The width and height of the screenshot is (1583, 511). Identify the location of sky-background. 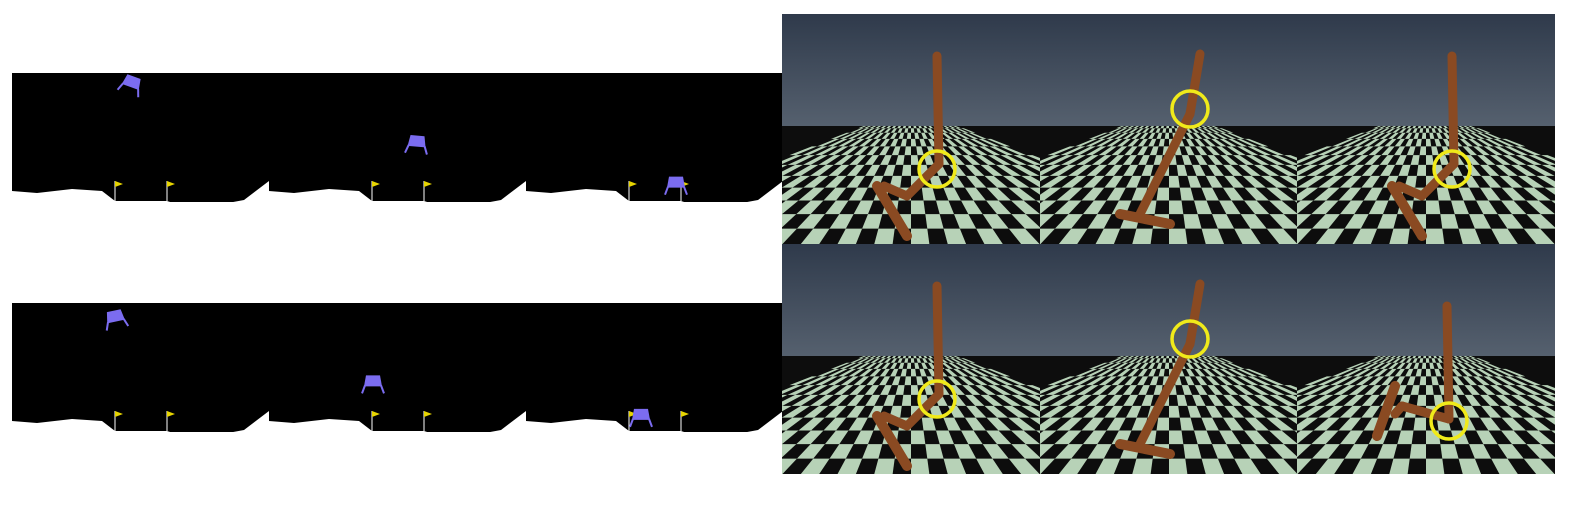
(1169, 301).